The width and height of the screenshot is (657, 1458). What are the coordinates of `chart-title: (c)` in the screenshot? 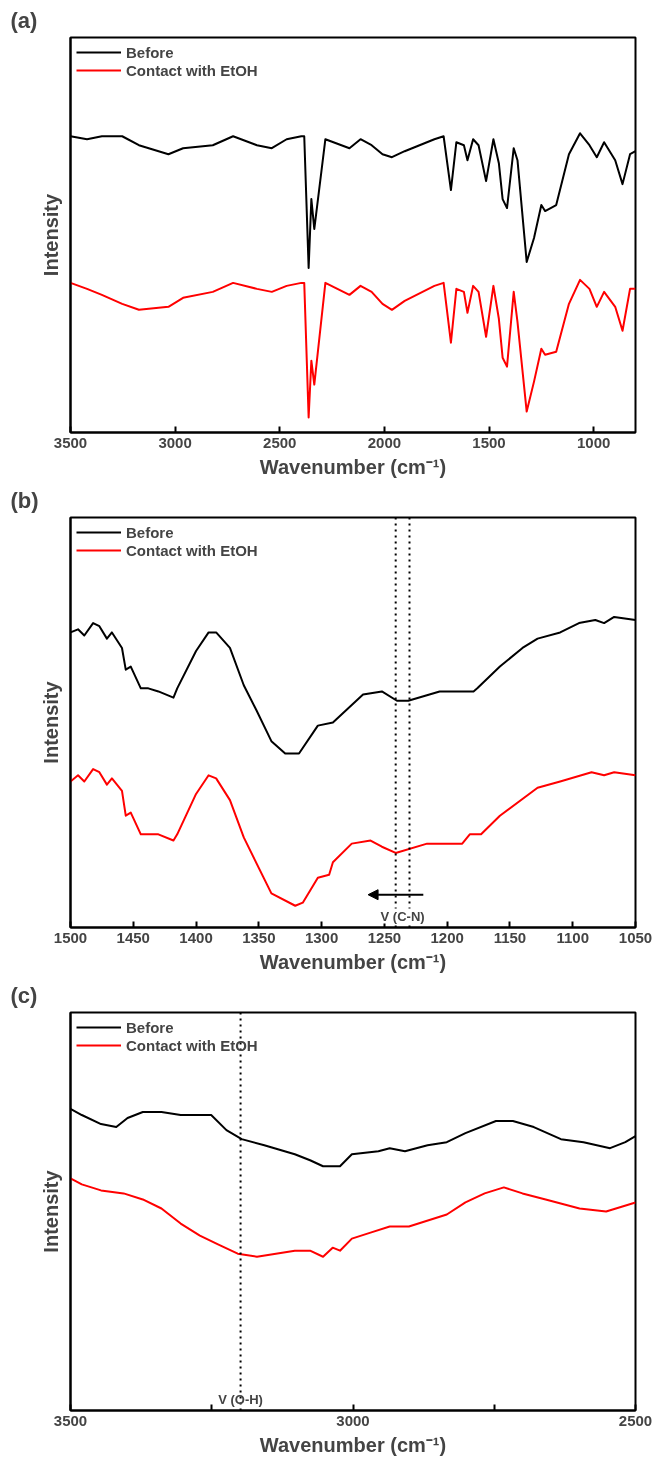 It's located at (24, 995).